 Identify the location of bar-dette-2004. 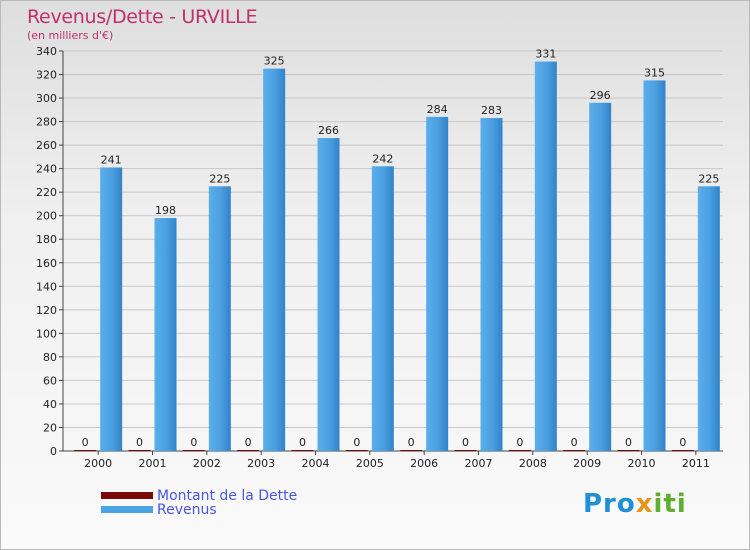
(302, 450).